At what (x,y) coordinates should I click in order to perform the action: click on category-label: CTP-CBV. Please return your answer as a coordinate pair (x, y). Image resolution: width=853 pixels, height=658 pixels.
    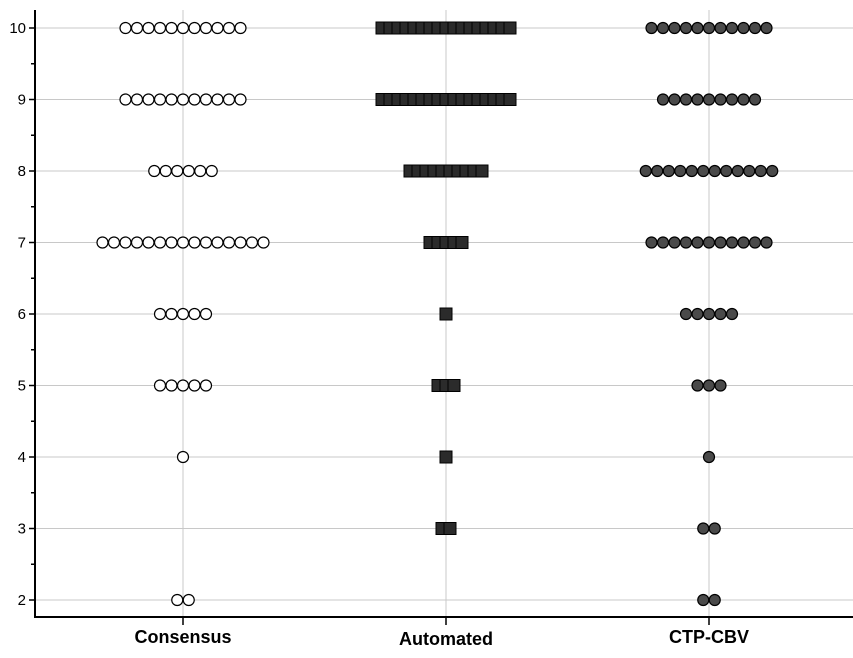
    Looking at the image, I should click on (709, 637).